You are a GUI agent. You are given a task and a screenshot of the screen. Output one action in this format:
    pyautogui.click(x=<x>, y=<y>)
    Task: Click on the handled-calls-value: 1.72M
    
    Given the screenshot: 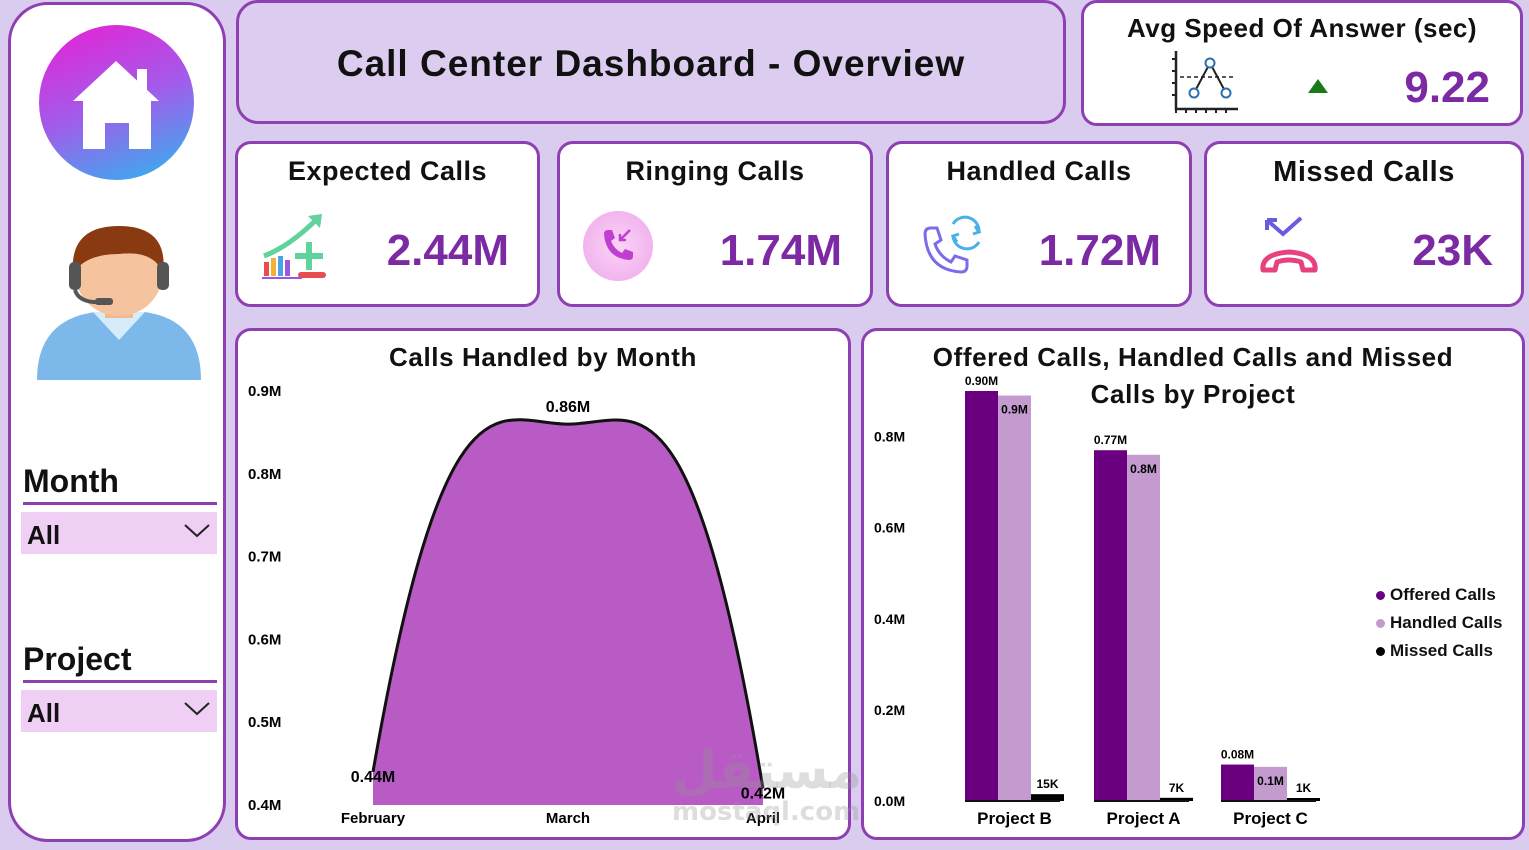 What is the action you would take?
    pyautogui.click(x=1099, y=250)
    